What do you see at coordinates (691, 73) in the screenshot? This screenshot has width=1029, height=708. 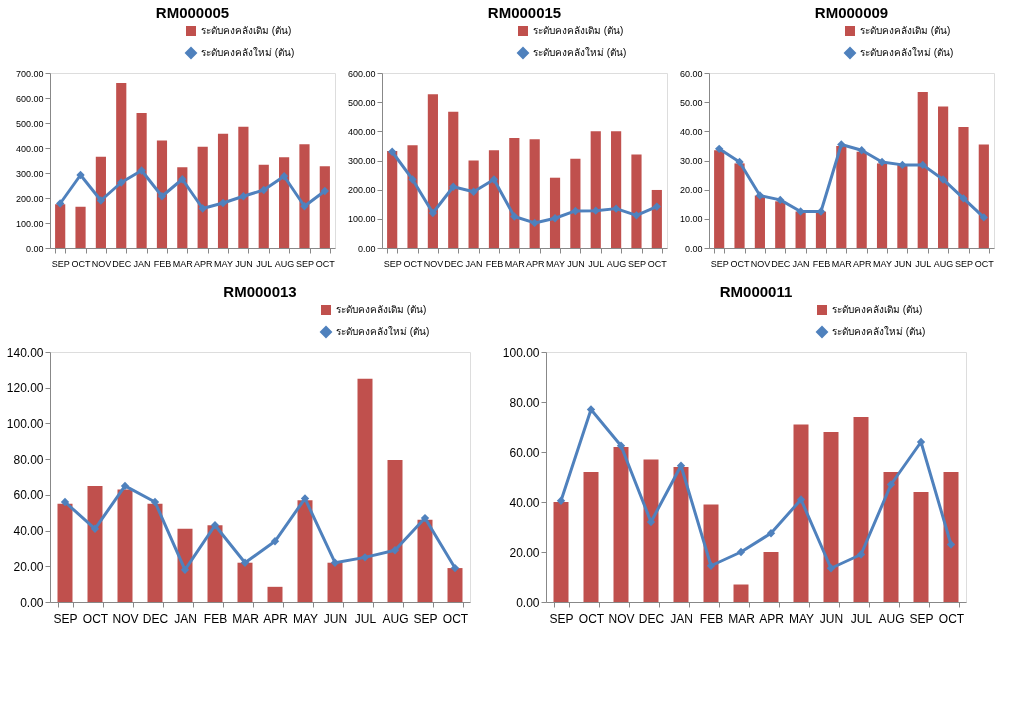 I see `y-tick-label: 60.00` at bounding box center [691, 73].